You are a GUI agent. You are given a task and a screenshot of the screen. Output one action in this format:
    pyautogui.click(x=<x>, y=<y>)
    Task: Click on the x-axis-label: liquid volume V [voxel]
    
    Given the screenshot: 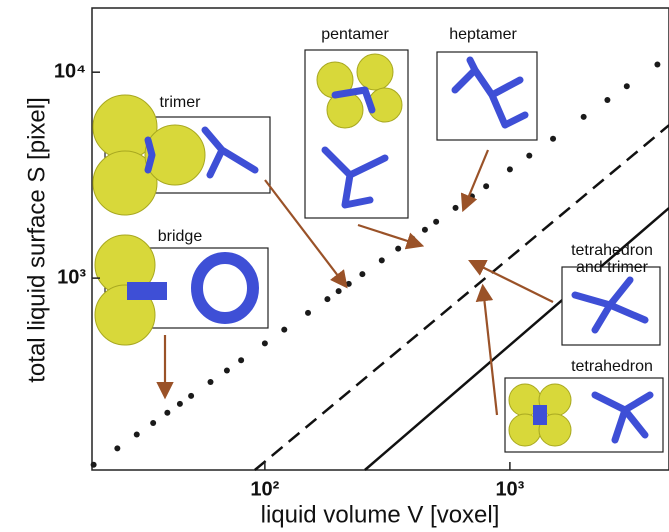 What is the action you would take?
    pyautogui.click(x=380, y=514)
    